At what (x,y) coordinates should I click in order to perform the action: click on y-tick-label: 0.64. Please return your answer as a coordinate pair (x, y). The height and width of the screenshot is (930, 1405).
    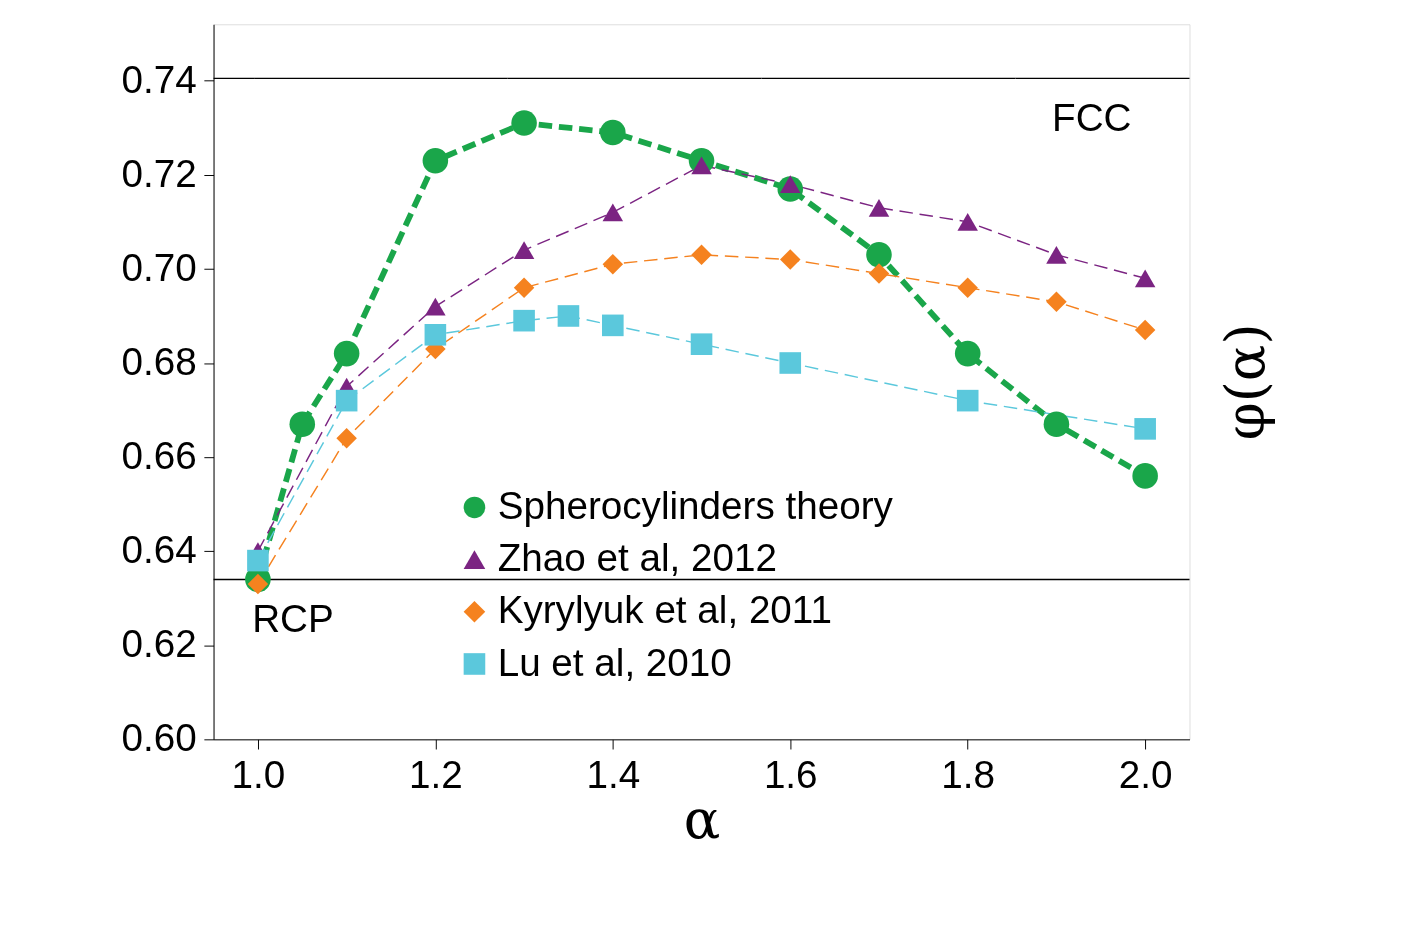
    Looking at the image, I should click on (159, 550).